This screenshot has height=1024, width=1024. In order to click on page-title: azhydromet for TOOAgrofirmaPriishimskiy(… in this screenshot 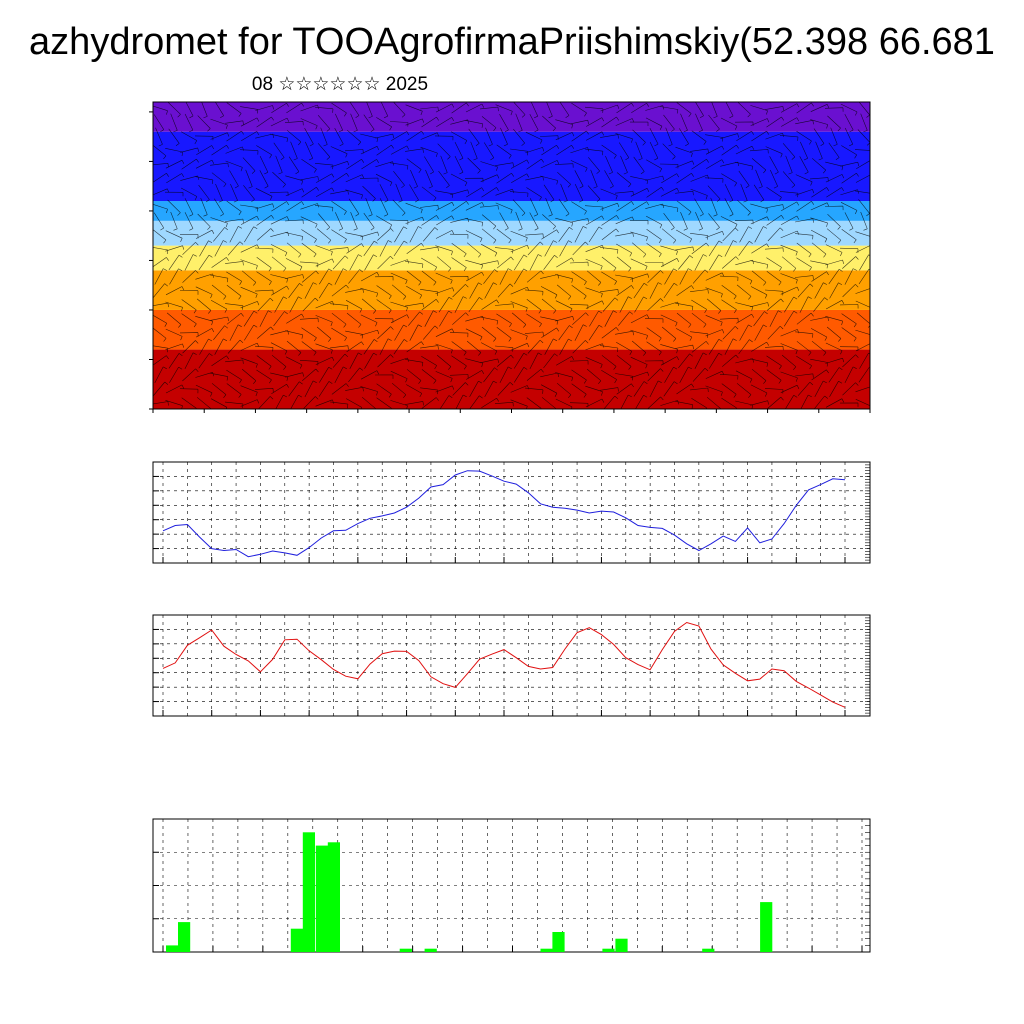, I will do `click(512, 42)`.